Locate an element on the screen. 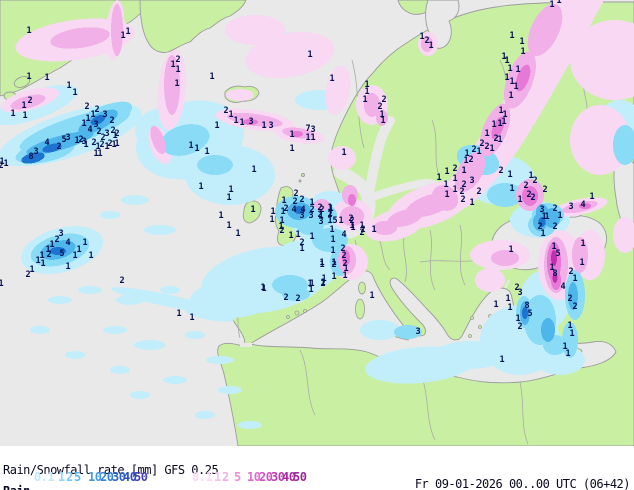  rain-scale-value: 5 is located at coordinates (77, 477).